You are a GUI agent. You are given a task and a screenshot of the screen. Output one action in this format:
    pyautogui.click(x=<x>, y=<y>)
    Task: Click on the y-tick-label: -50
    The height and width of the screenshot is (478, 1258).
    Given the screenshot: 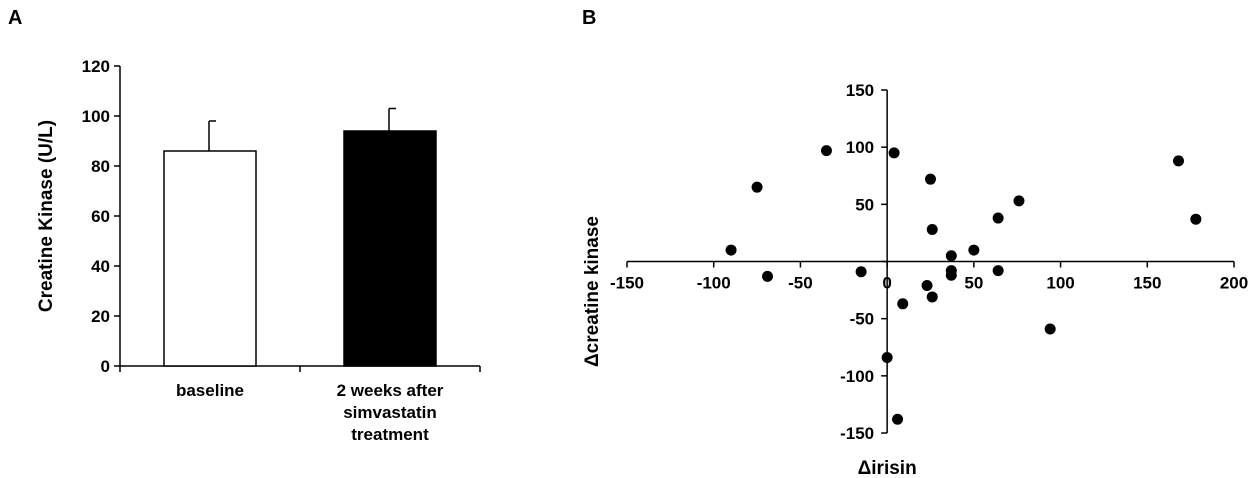 What is the action you would take?
    pyautogui.click(x=862, y=319)
    